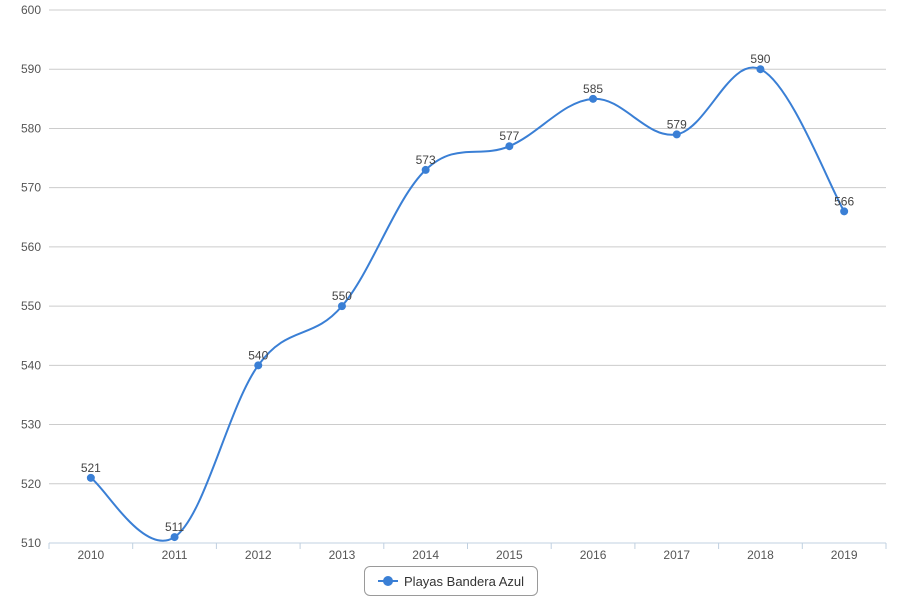 Image resolution: width=900 pixels, height=604 pixels. What do you see at coordinates (844, 555) in the screenshot?
I see `x-tick-label: 2019` at bounding box center [844, 555].